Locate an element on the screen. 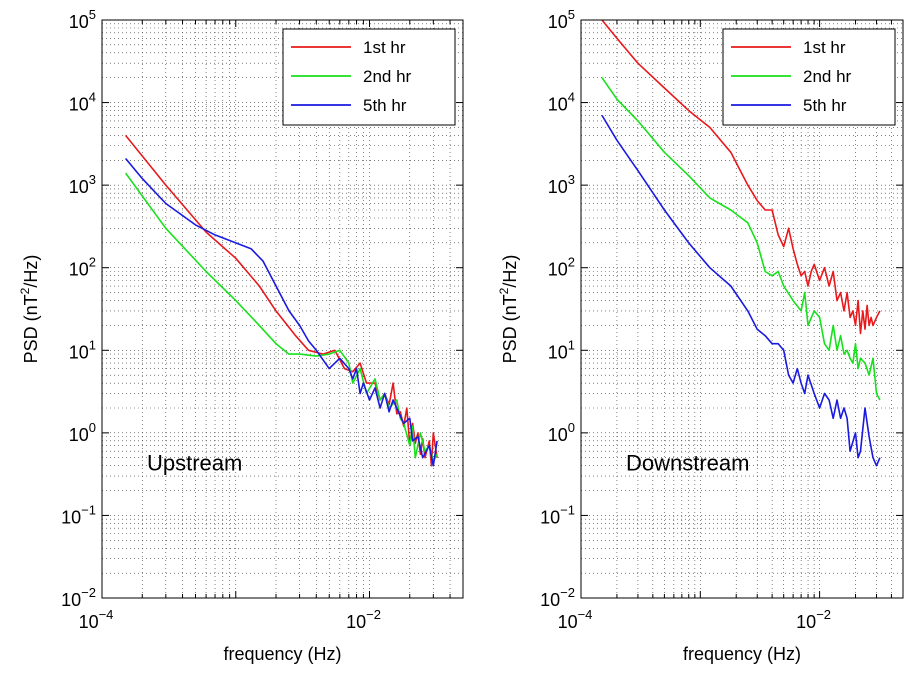 The width and height of the screenshot is (922, 673). panel-annotation: Upstream is located at coordinates (194, 463).